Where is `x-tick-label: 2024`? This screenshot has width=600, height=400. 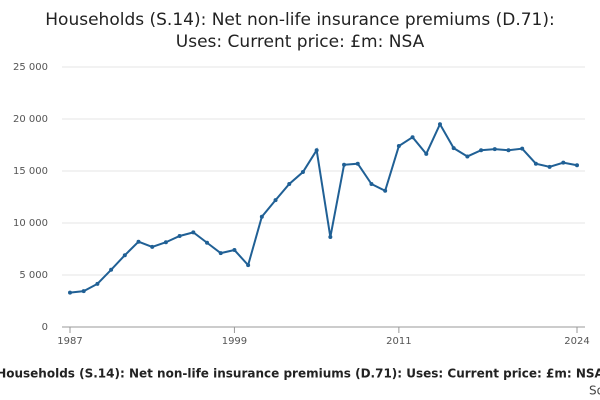 x-tick-label: 2024 is located at coordinates (576, 341).